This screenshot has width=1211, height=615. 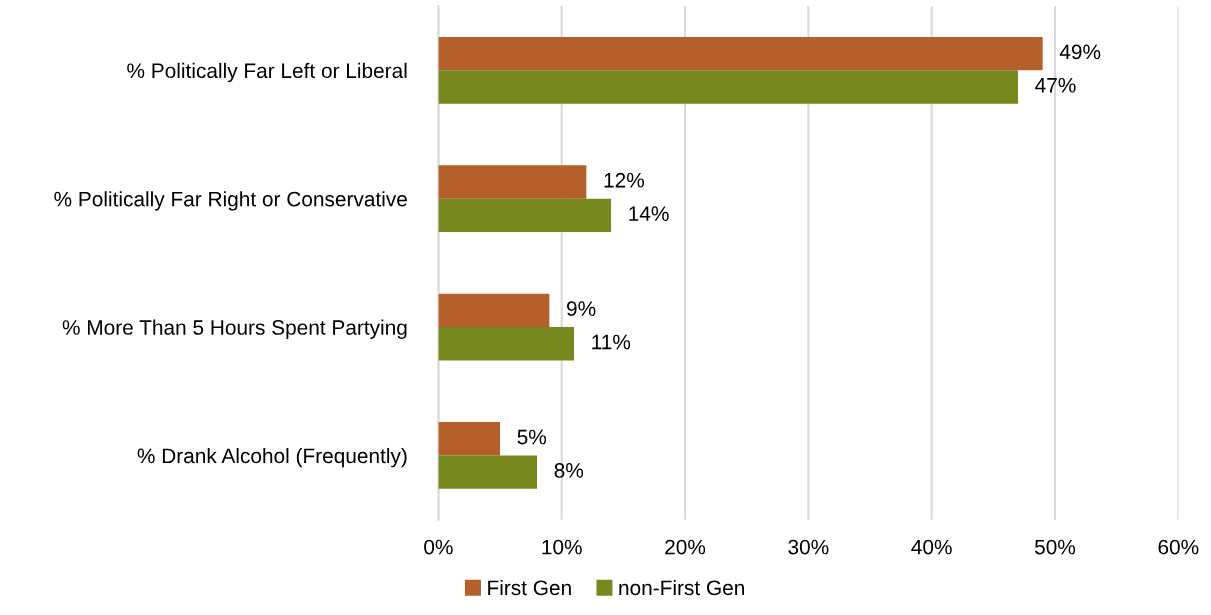 I want to click on data-label: 9%, so click(x=581, y=309).